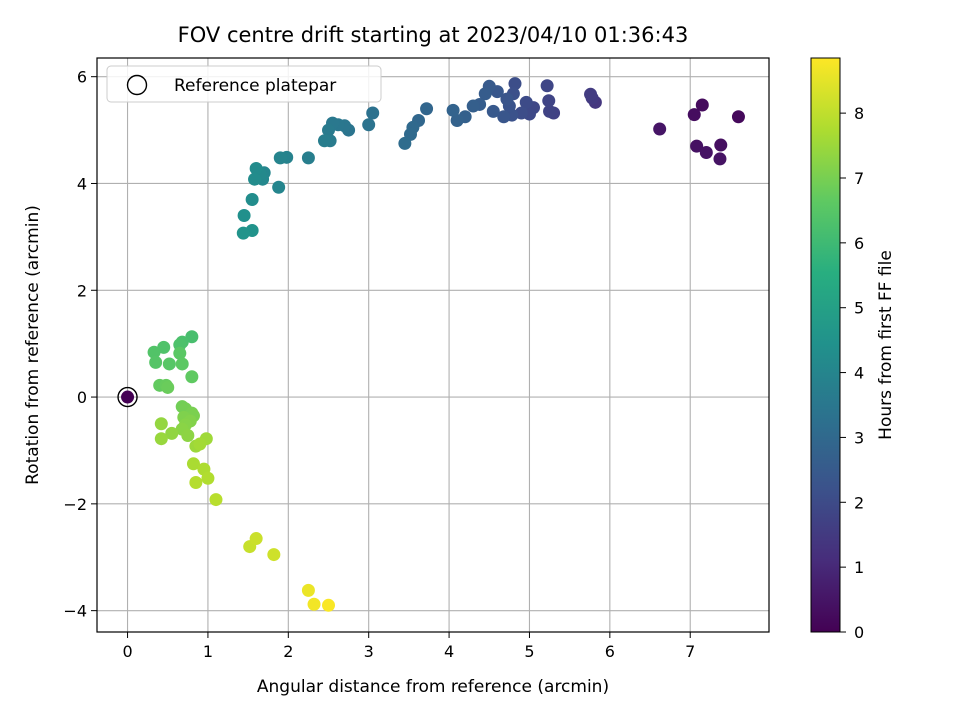 This screenshot has width=960, height=724. Describe the element at coordinates (859, 502) in the screenshot. I see `colorbar-tick-label: 2` at that location.